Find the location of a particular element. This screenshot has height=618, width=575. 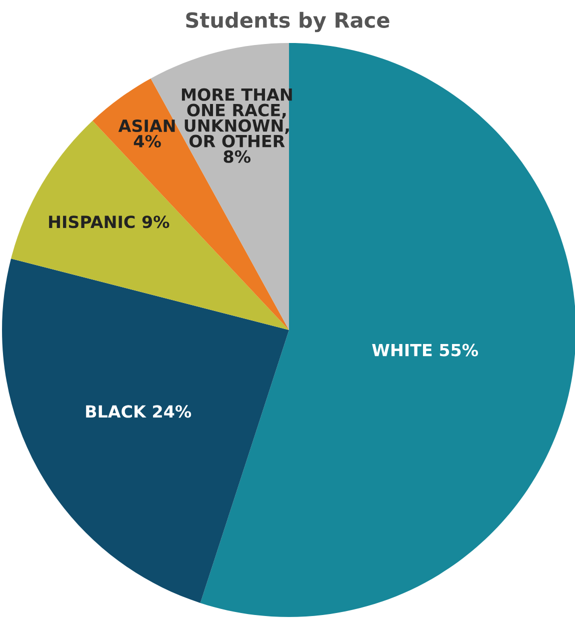

data-label: 8% is located at coordinates (237, 156).